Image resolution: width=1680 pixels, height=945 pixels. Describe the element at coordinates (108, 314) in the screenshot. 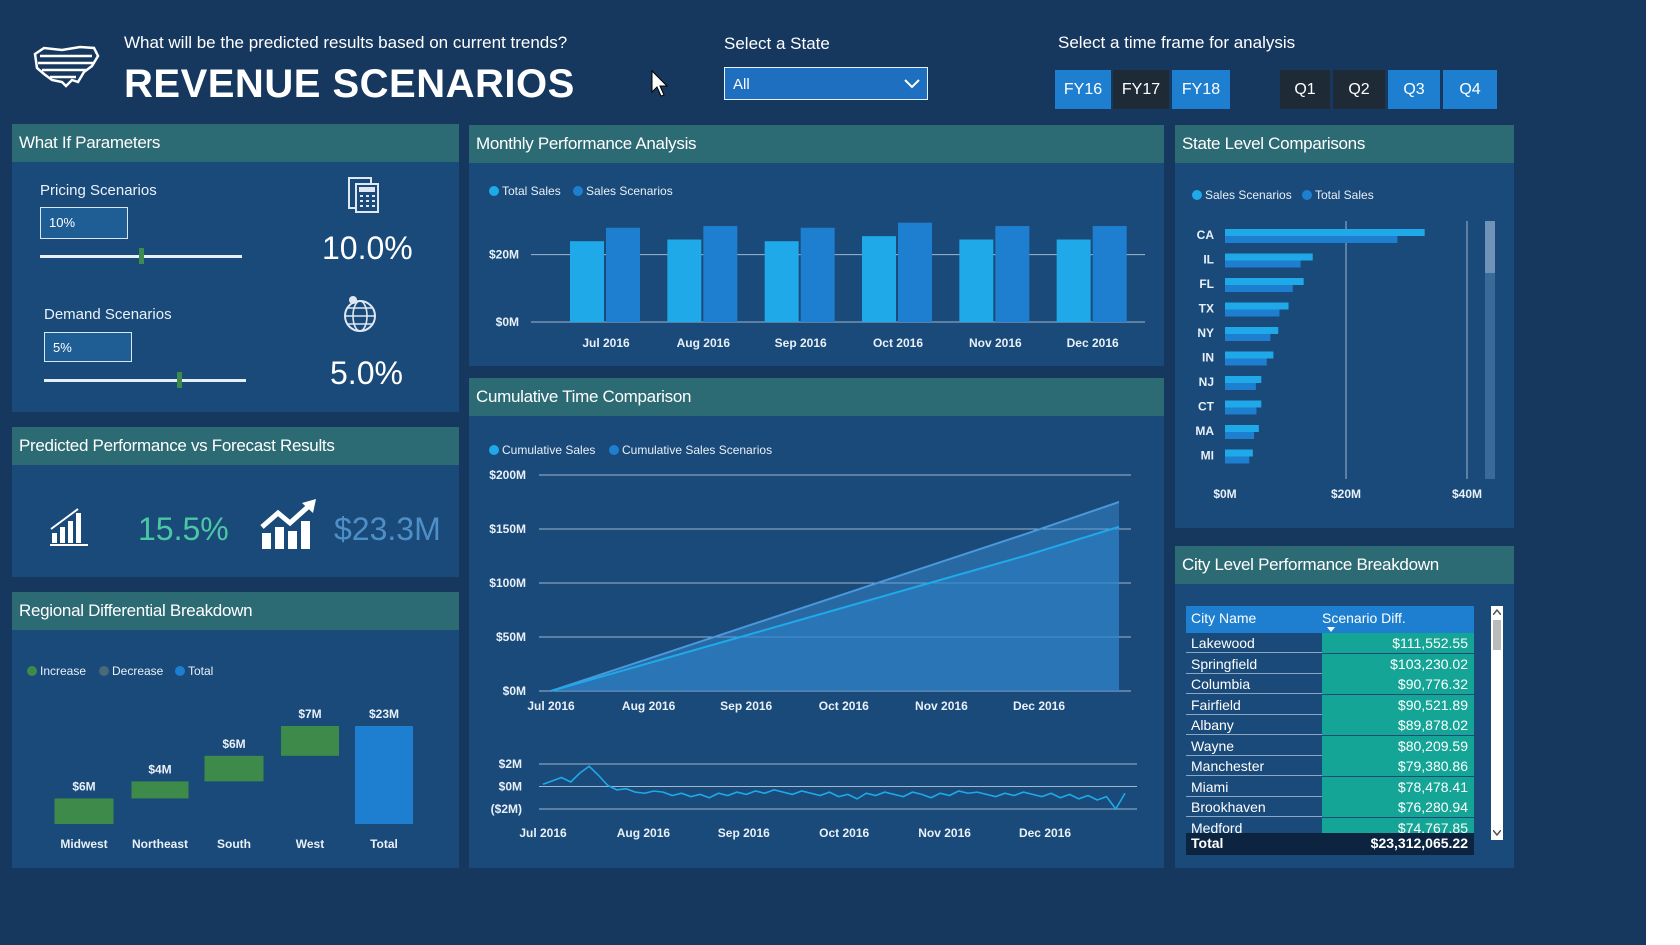

I see `demand-label: Demand Scenarios` at that location.